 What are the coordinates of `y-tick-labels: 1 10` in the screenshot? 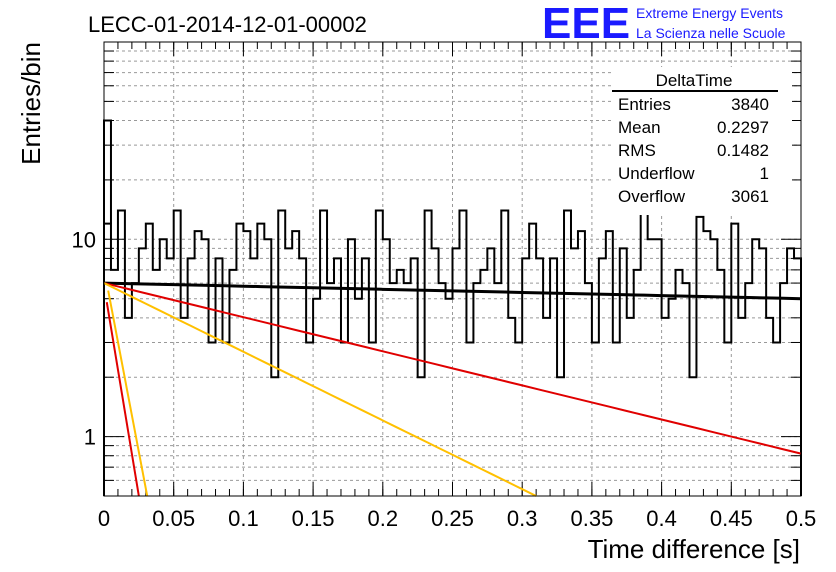 It's located at (84, 338).